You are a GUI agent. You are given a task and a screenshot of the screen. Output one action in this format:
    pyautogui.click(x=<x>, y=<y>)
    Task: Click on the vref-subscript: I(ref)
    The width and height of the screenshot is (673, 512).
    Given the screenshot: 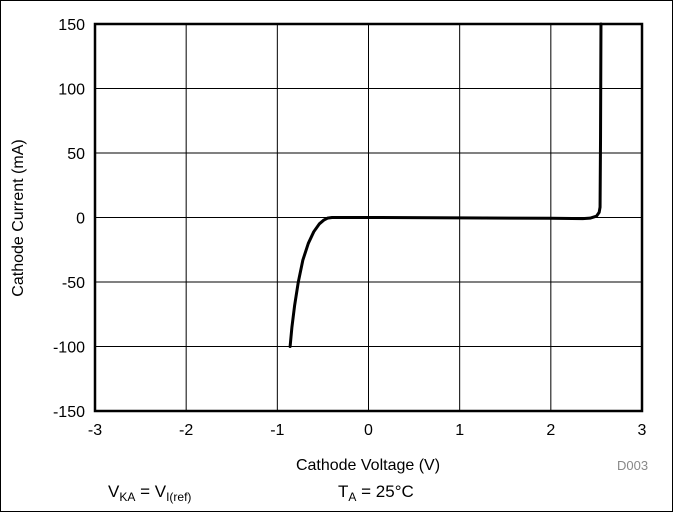 What is the action you would take?
    pyautogui.click(x=179, y=497)
    